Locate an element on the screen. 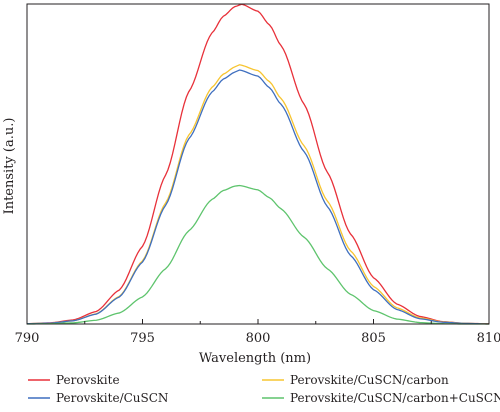 The height and width of the screenshot is (412, 500). legend-item: Perovskite/CuSCN/carbon+CuSCN is located at coordinates (381, 398).